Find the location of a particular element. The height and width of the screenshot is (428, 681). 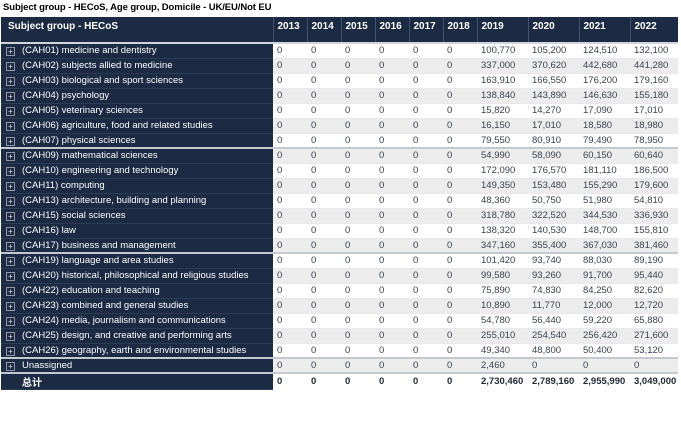

column-header-2016: 2016 is located at coordinates (391, 30).